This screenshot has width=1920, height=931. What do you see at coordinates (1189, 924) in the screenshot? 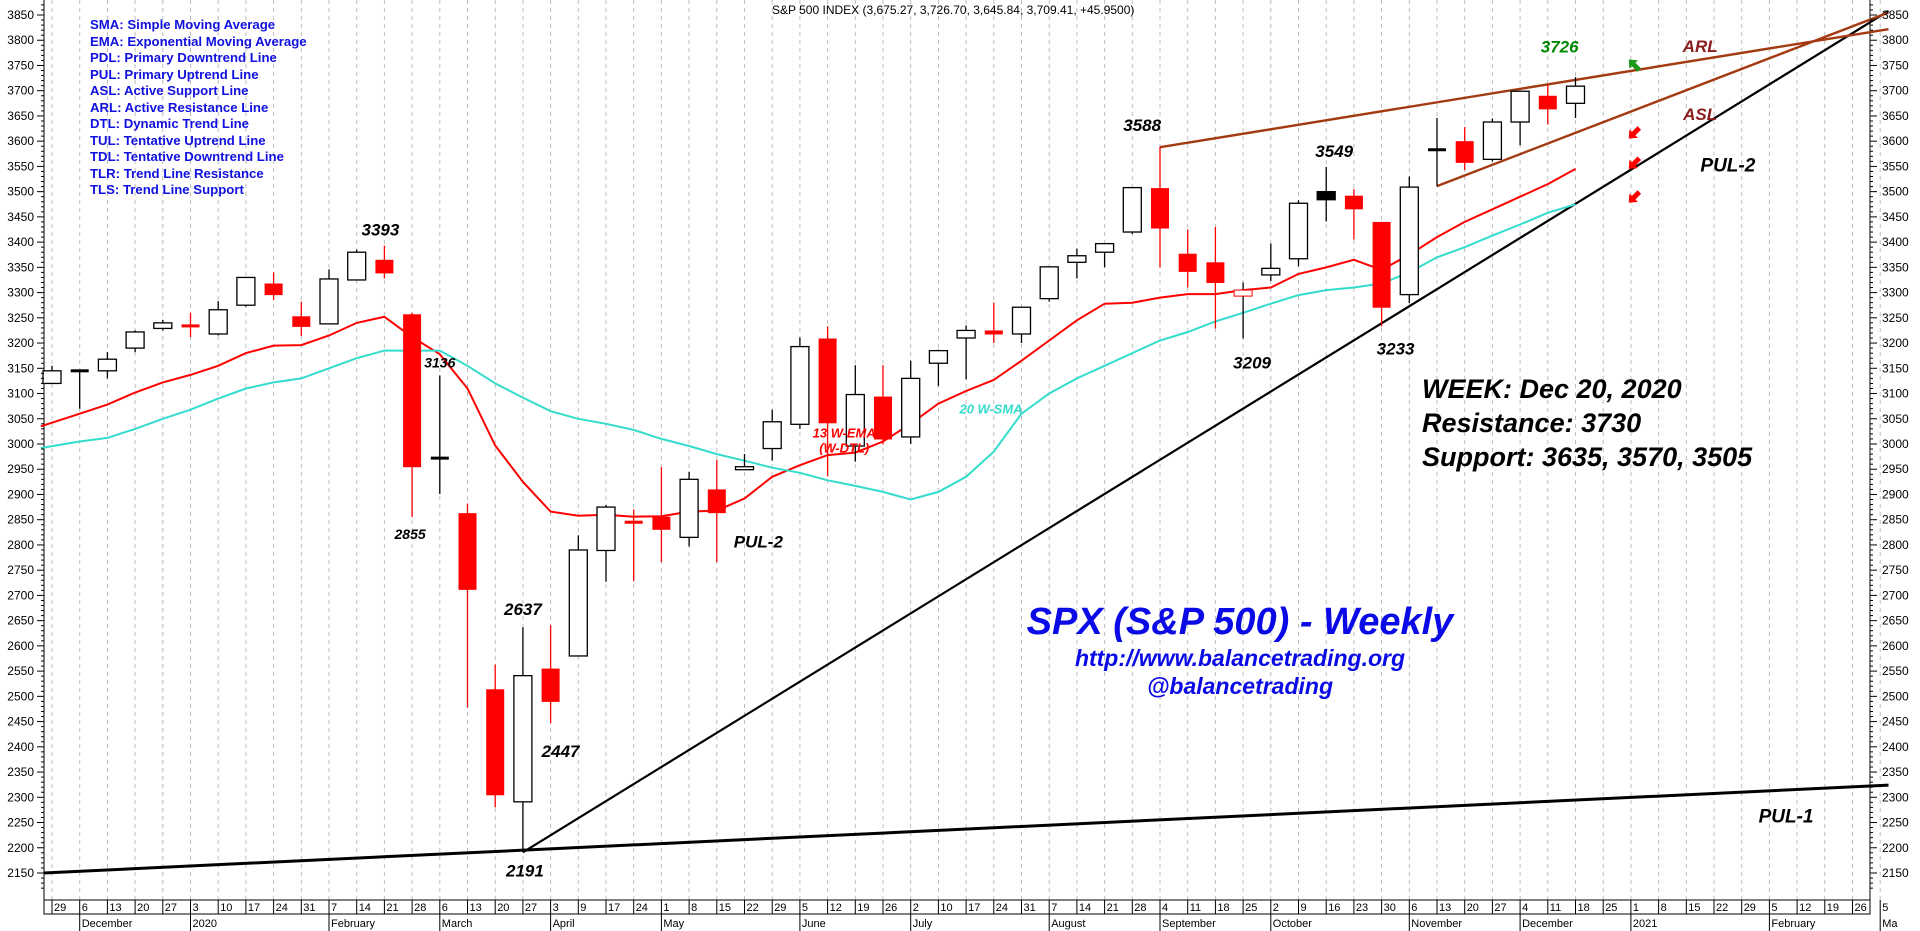
I see `x-month-label: September` at bounding box center [1189, 924].